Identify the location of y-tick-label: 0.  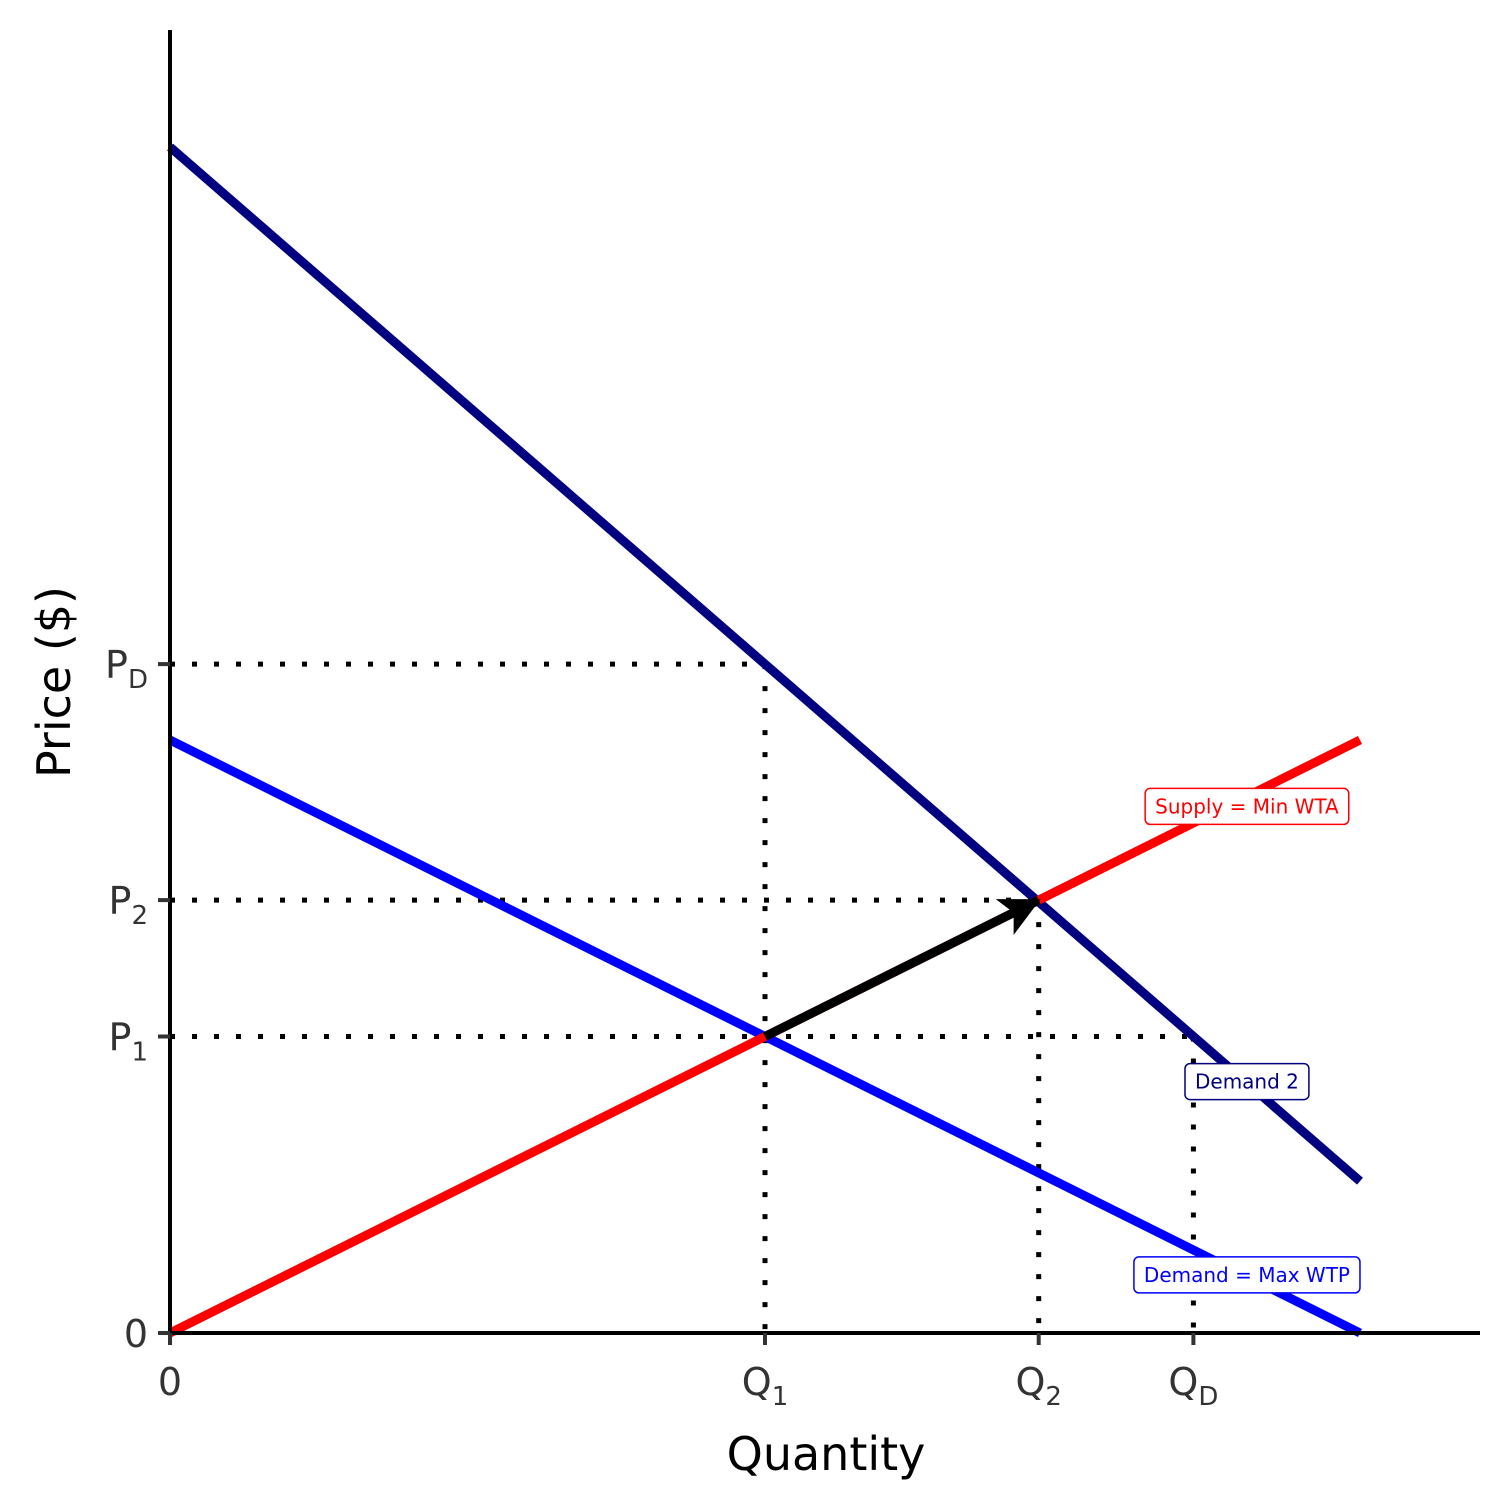
(136, 1334).